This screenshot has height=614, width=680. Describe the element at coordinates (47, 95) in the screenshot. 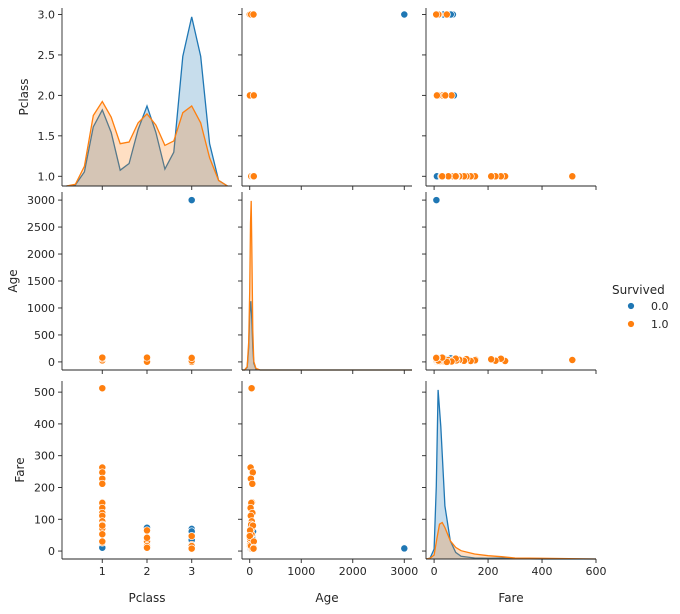

I see `y-tick-label: 2.0` at that location.